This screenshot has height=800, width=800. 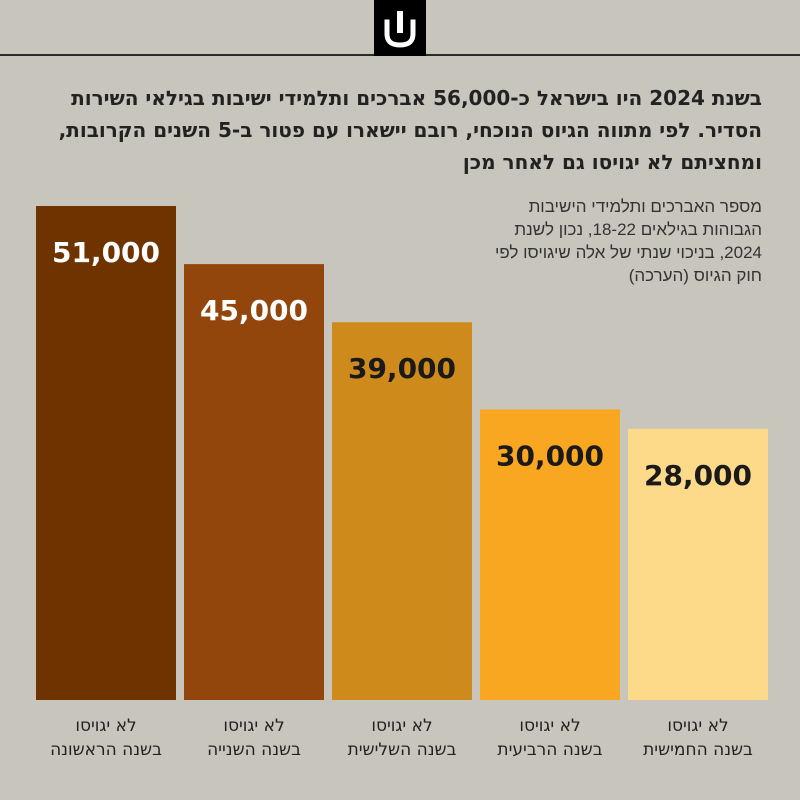 I want to click on top-bar, so click(x=400, y=28).